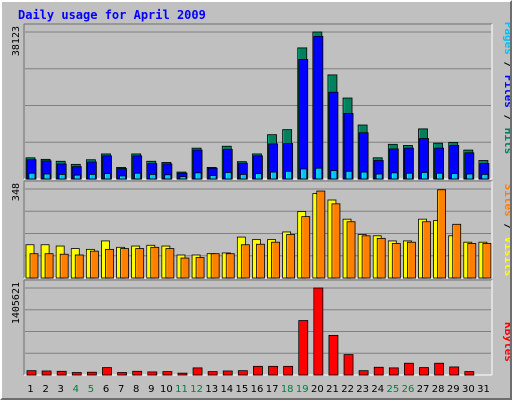  Describe the element at coordinates (302, 389) in the screenshot. I see `x-tick-label-day-19: 19` at that location.